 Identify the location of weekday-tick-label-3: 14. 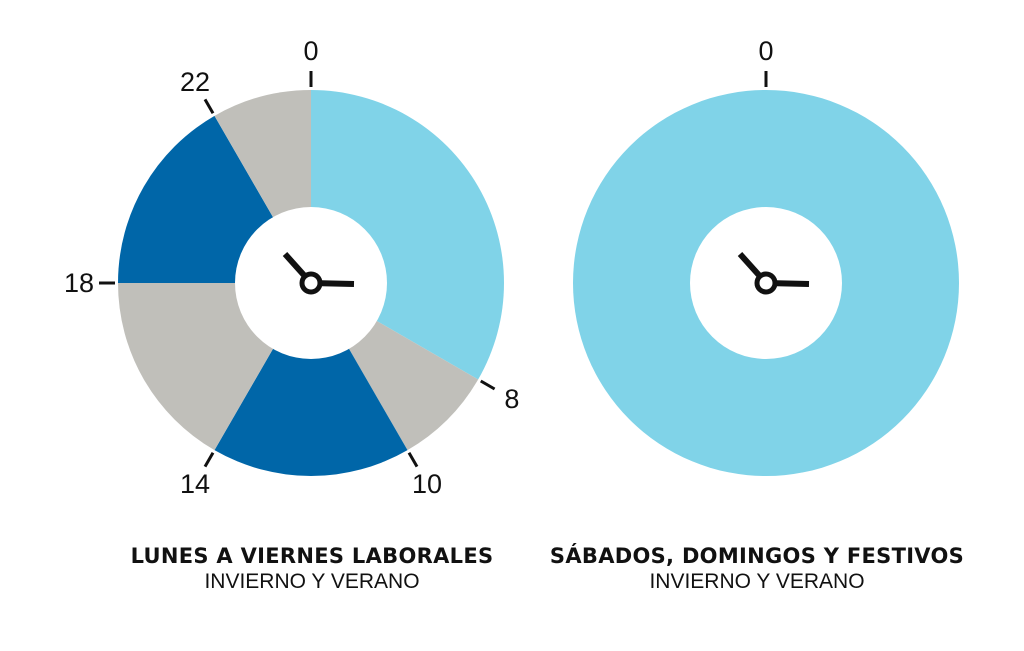
(195, 484).